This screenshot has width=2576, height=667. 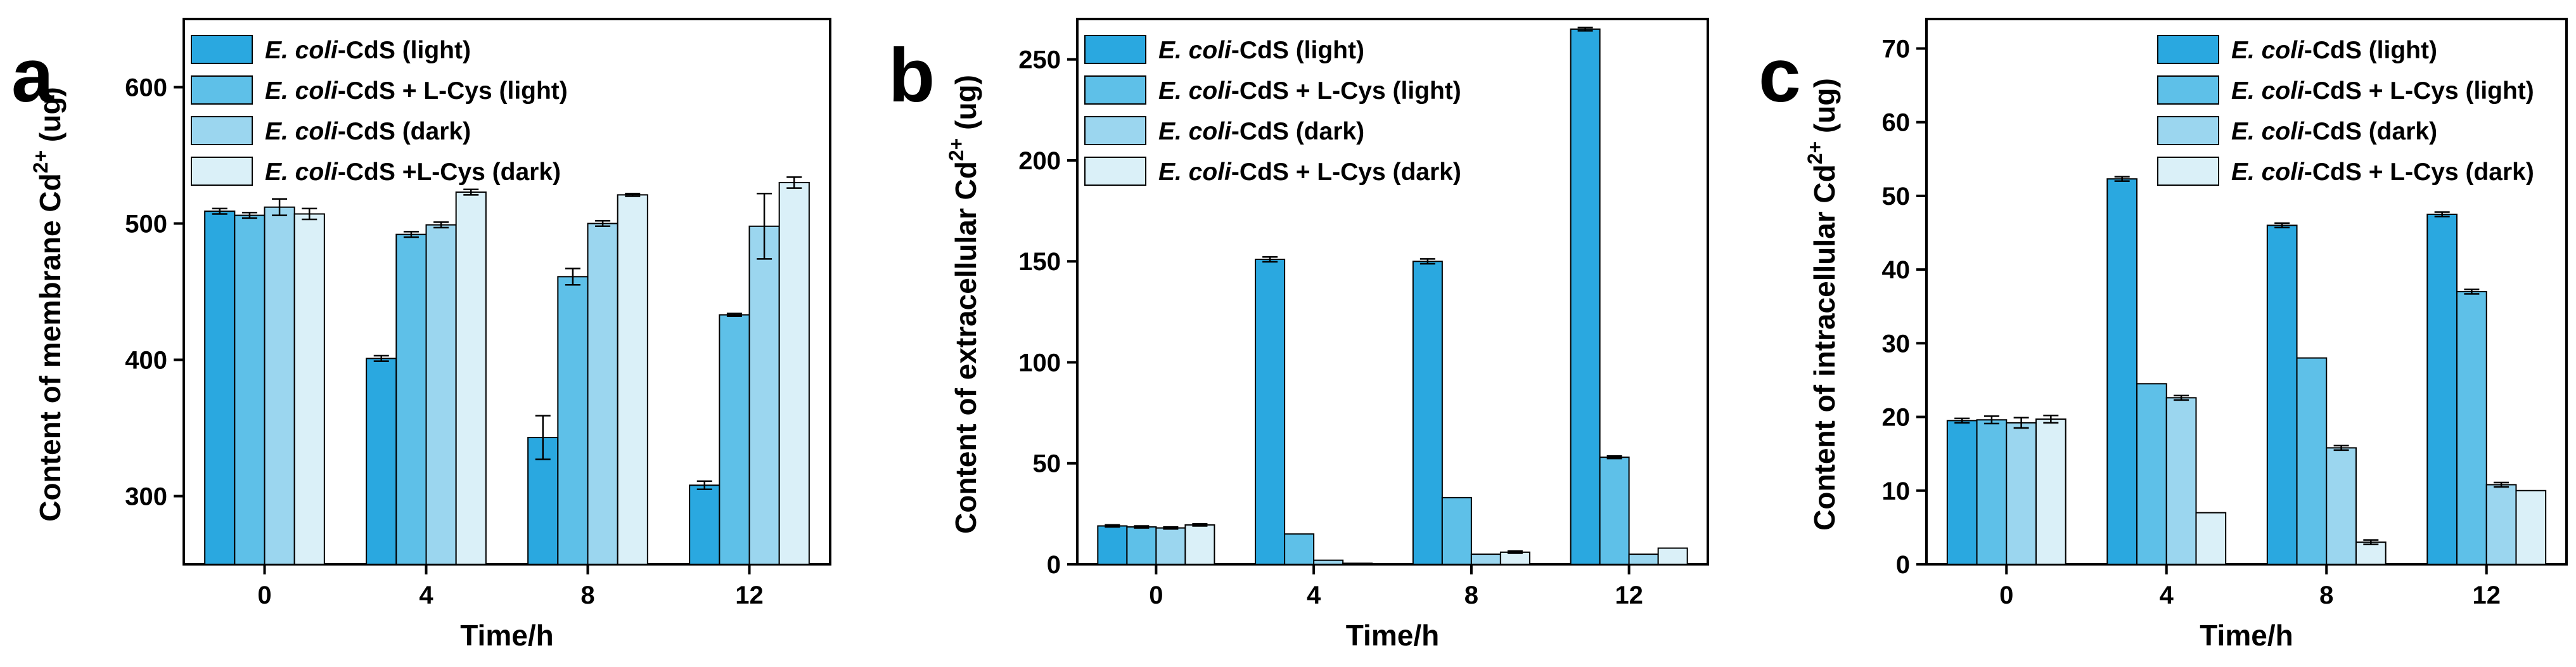 What do you see at coordinates (1039, 363) in the screenshot?
I see `y-tick-label: 100` at bounding box center [1039, 363].